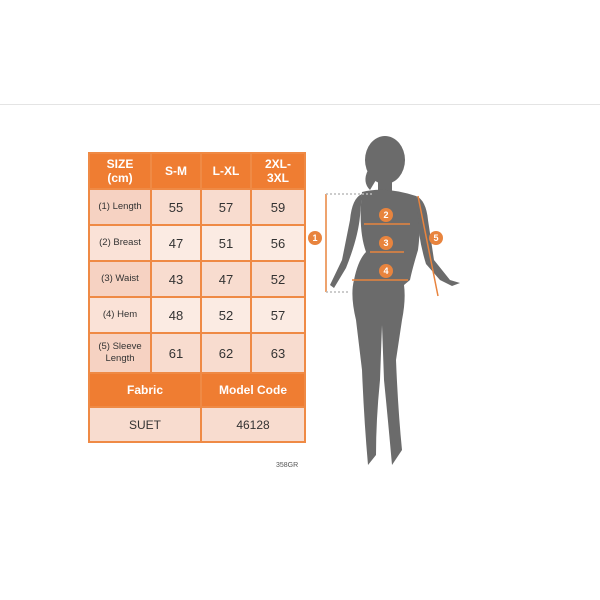  Describe the element at coordinates (226, 243) in the screenshot. I see `cell: 51` at that location.